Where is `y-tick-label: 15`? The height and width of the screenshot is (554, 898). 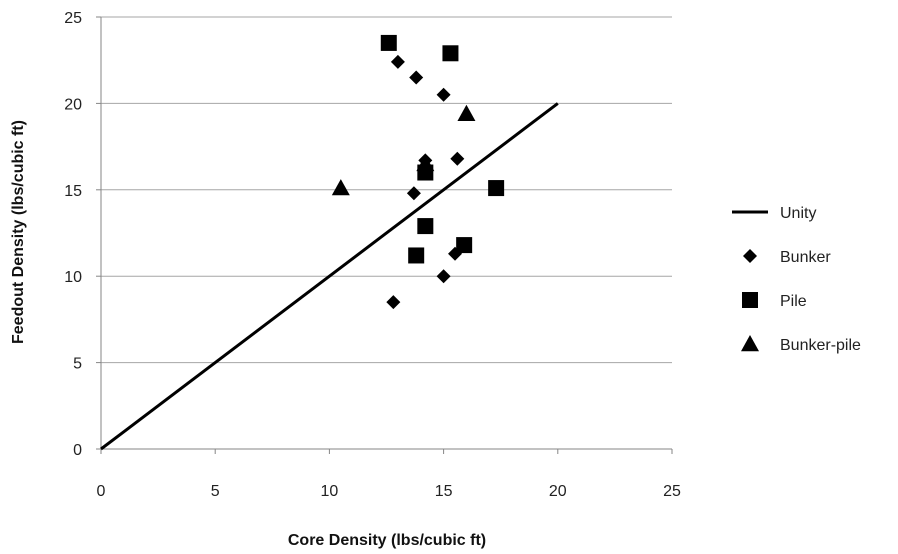 y-tick-label: 15 is located at coordinates (73, 191).